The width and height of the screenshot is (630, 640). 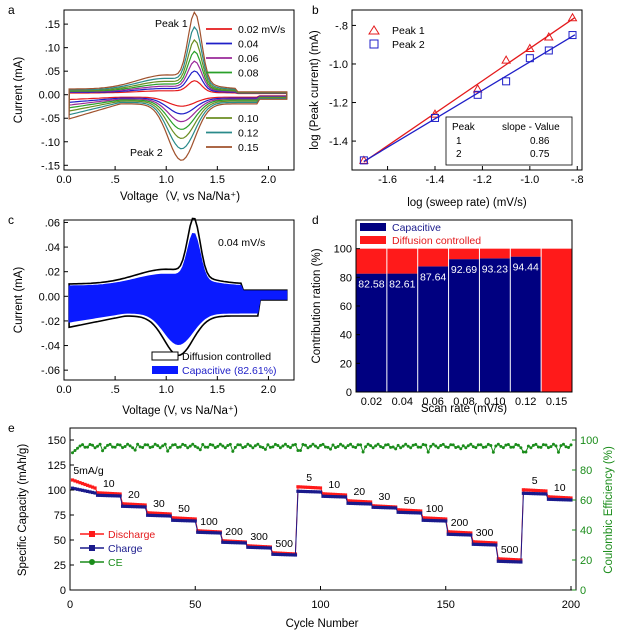 I want to click on legend-label: 0.08, so click(x=248, y=74).